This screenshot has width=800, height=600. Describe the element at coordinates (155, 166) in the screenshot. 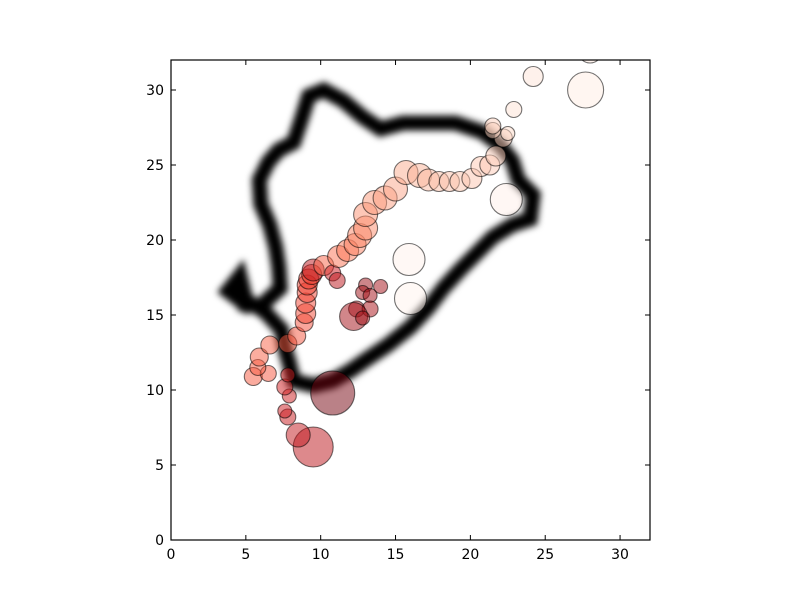

I see `y-tick-label: 25` at that location.